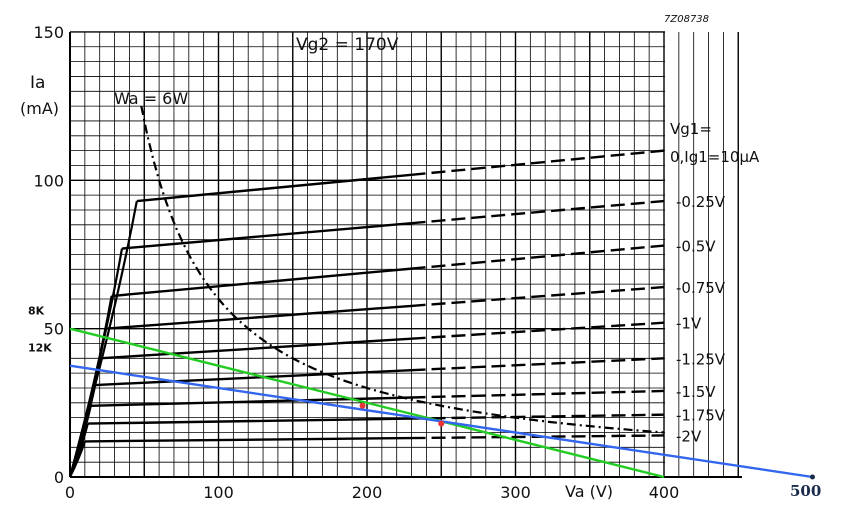 Image resolution: width=858 pixels, height=518 pixels. What do you see at coordinates (39, 108) in the screenshot?
I see `y-axis-unit: (mA)` at bounding box center [39, 108].